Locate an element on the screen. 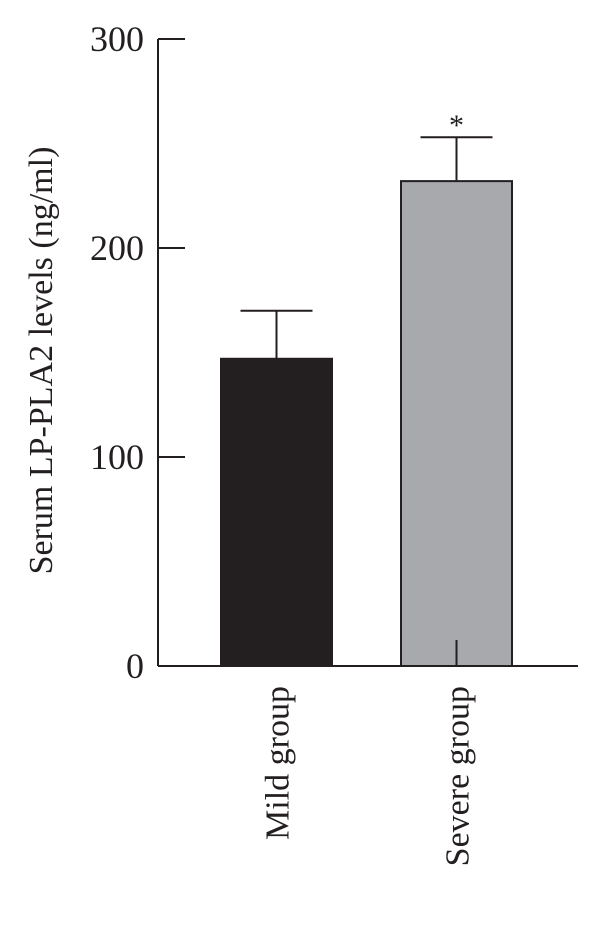 The width and height of the screenshot is (600, 926). x-axis-category-labels: Mild group Severe group is located at coordinates (368, 776).